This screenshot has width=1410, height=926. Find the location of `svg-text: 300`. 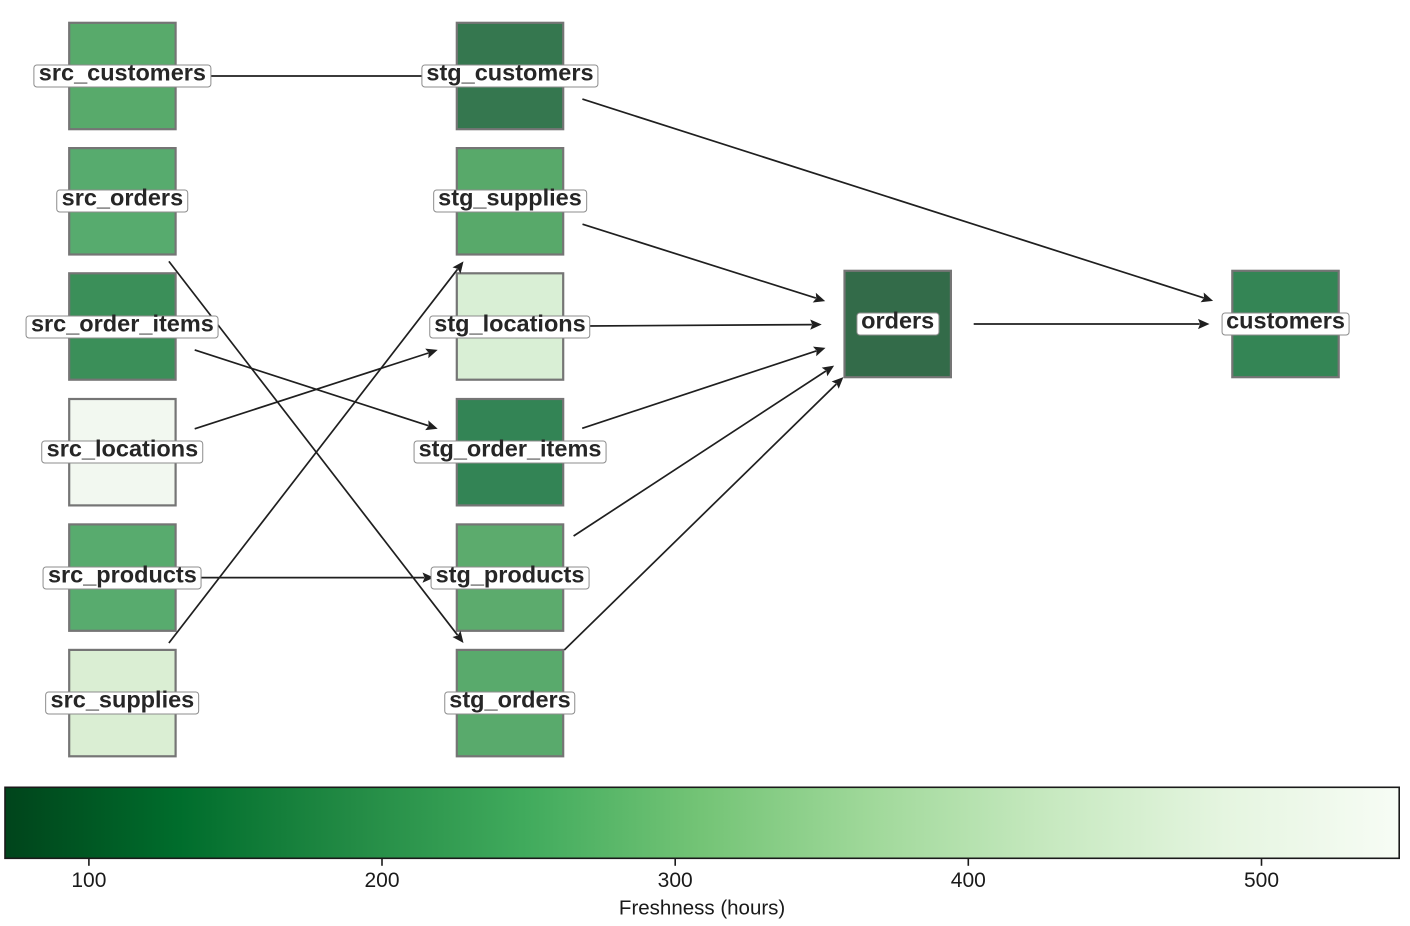

svg-text: 300 is located at coordinates (675, 880).